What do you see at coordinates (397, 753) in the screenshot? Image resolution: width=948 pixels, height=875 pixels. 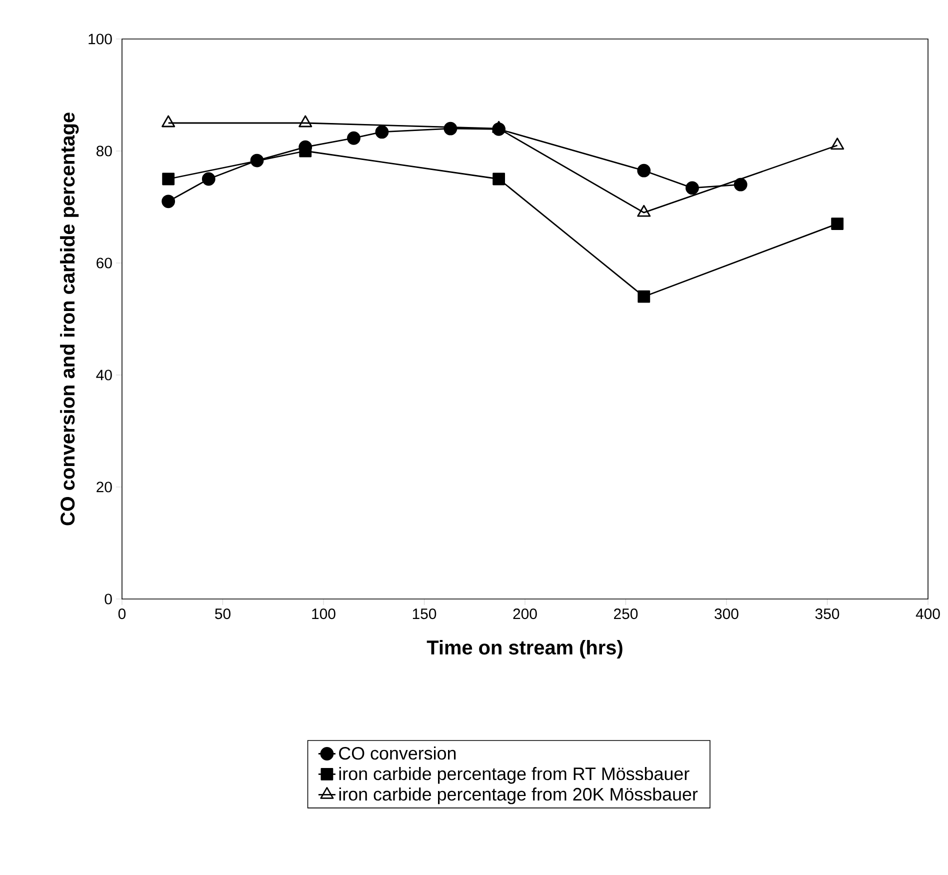 I see `legend-label: CO conversion` at bounding box center [397, 753].